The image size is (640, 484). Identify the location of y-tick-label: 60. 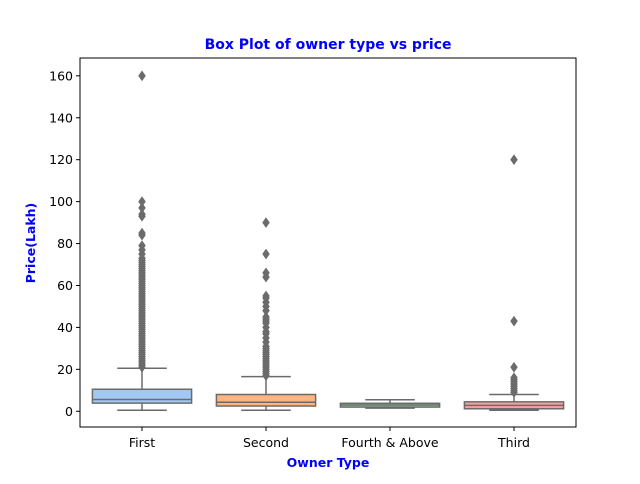
(65, 285).